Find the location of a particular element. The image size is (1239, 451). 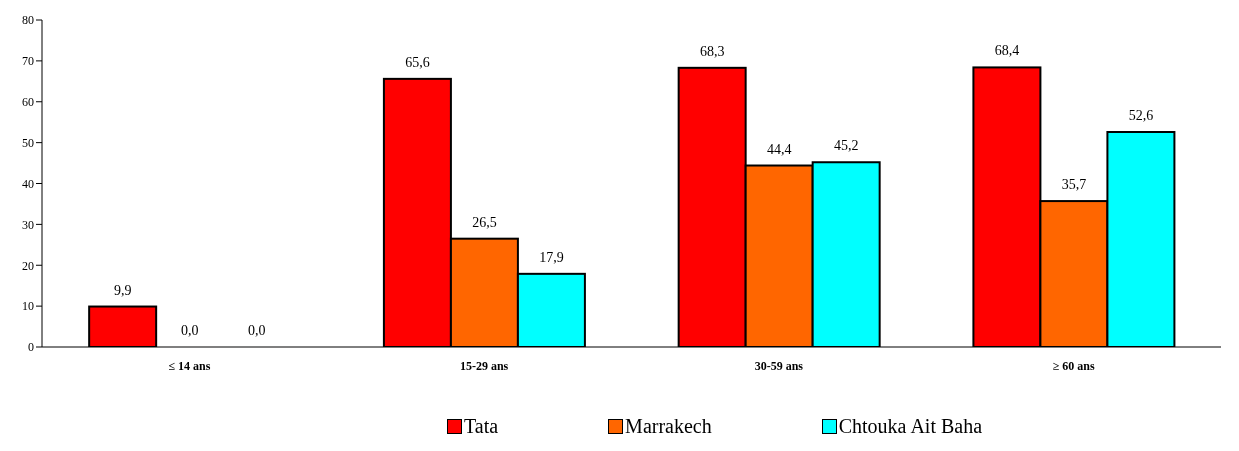

x-tick-label: 30-59 ans is located at coordinates (779, 365).